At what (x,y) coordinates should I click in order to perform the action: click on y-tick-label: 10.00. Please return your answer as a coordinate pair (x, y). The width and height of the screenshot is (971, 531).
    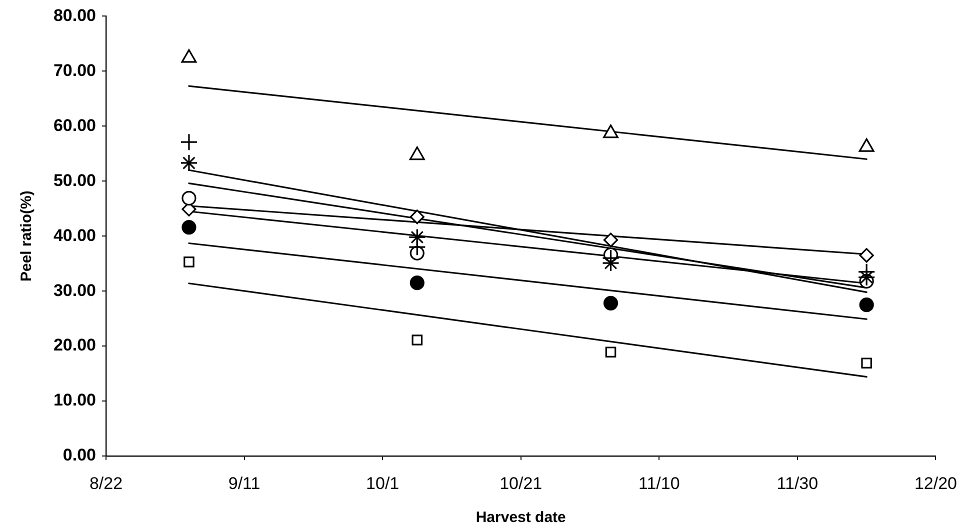
    Looking at the image, I should click on (74, 400).